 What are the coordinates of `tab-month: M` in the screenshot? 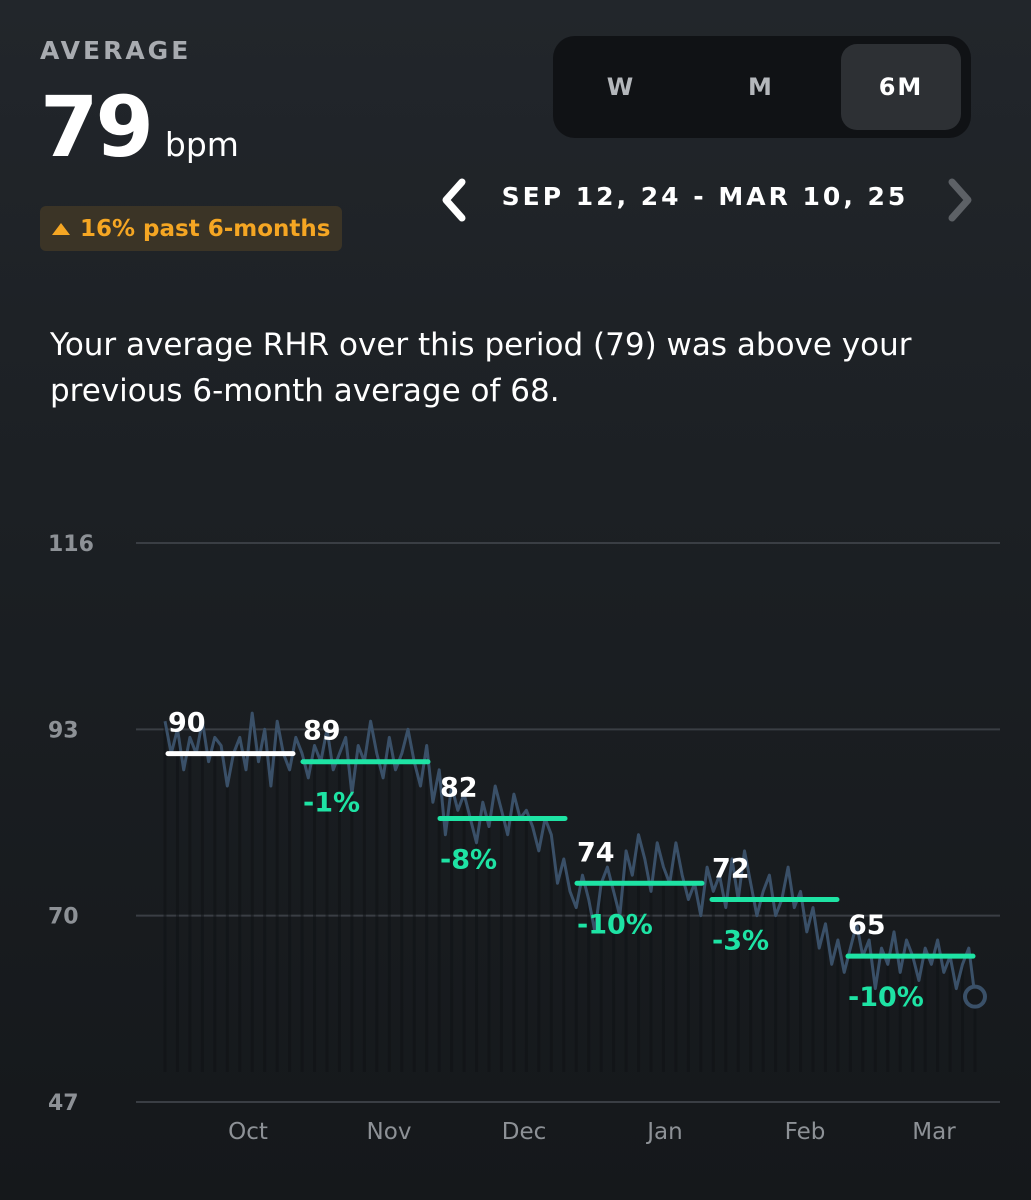 It's located at (761, 87).